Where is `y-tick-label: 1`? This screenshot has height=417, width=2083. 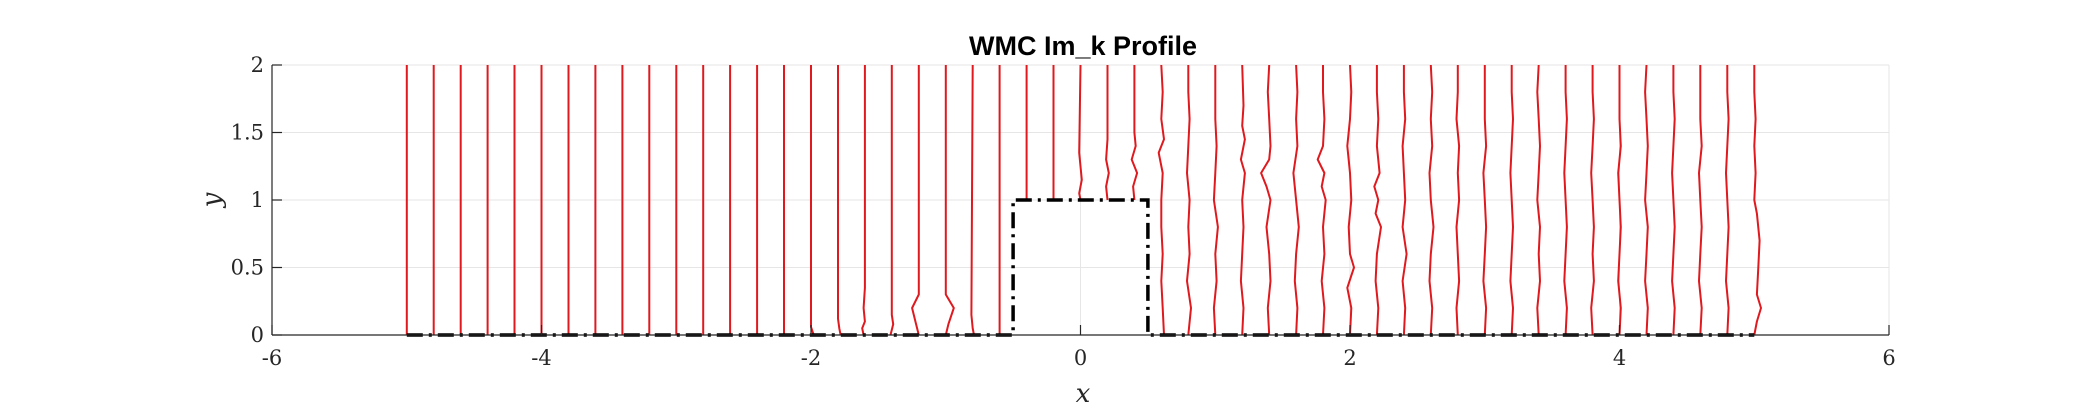
y-tick-label: 1 is located at coordinates (257, 200).